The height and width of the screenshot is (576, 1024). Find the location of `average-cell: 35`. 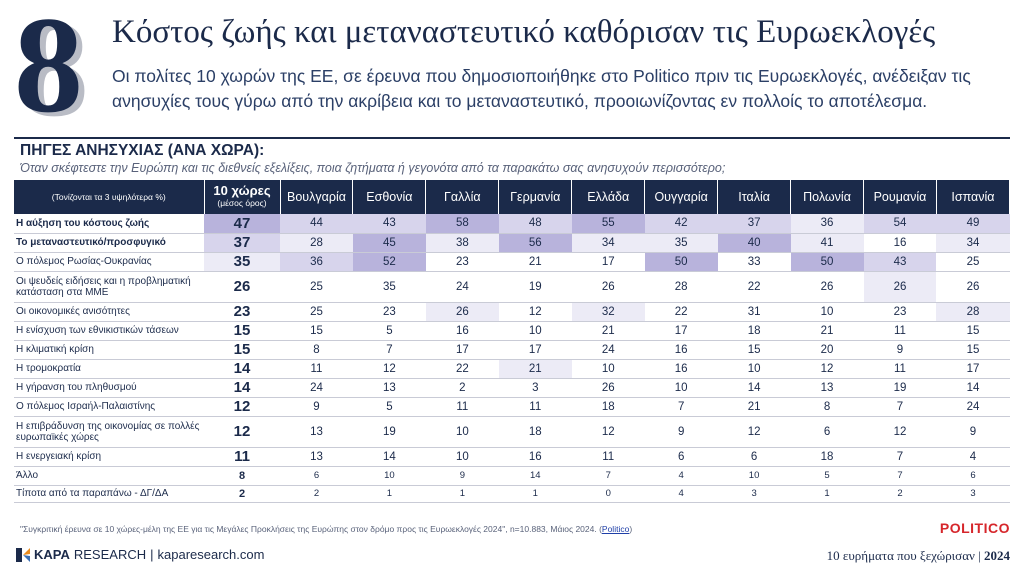

average-cell: 35 is located at coordinates (242, 262).